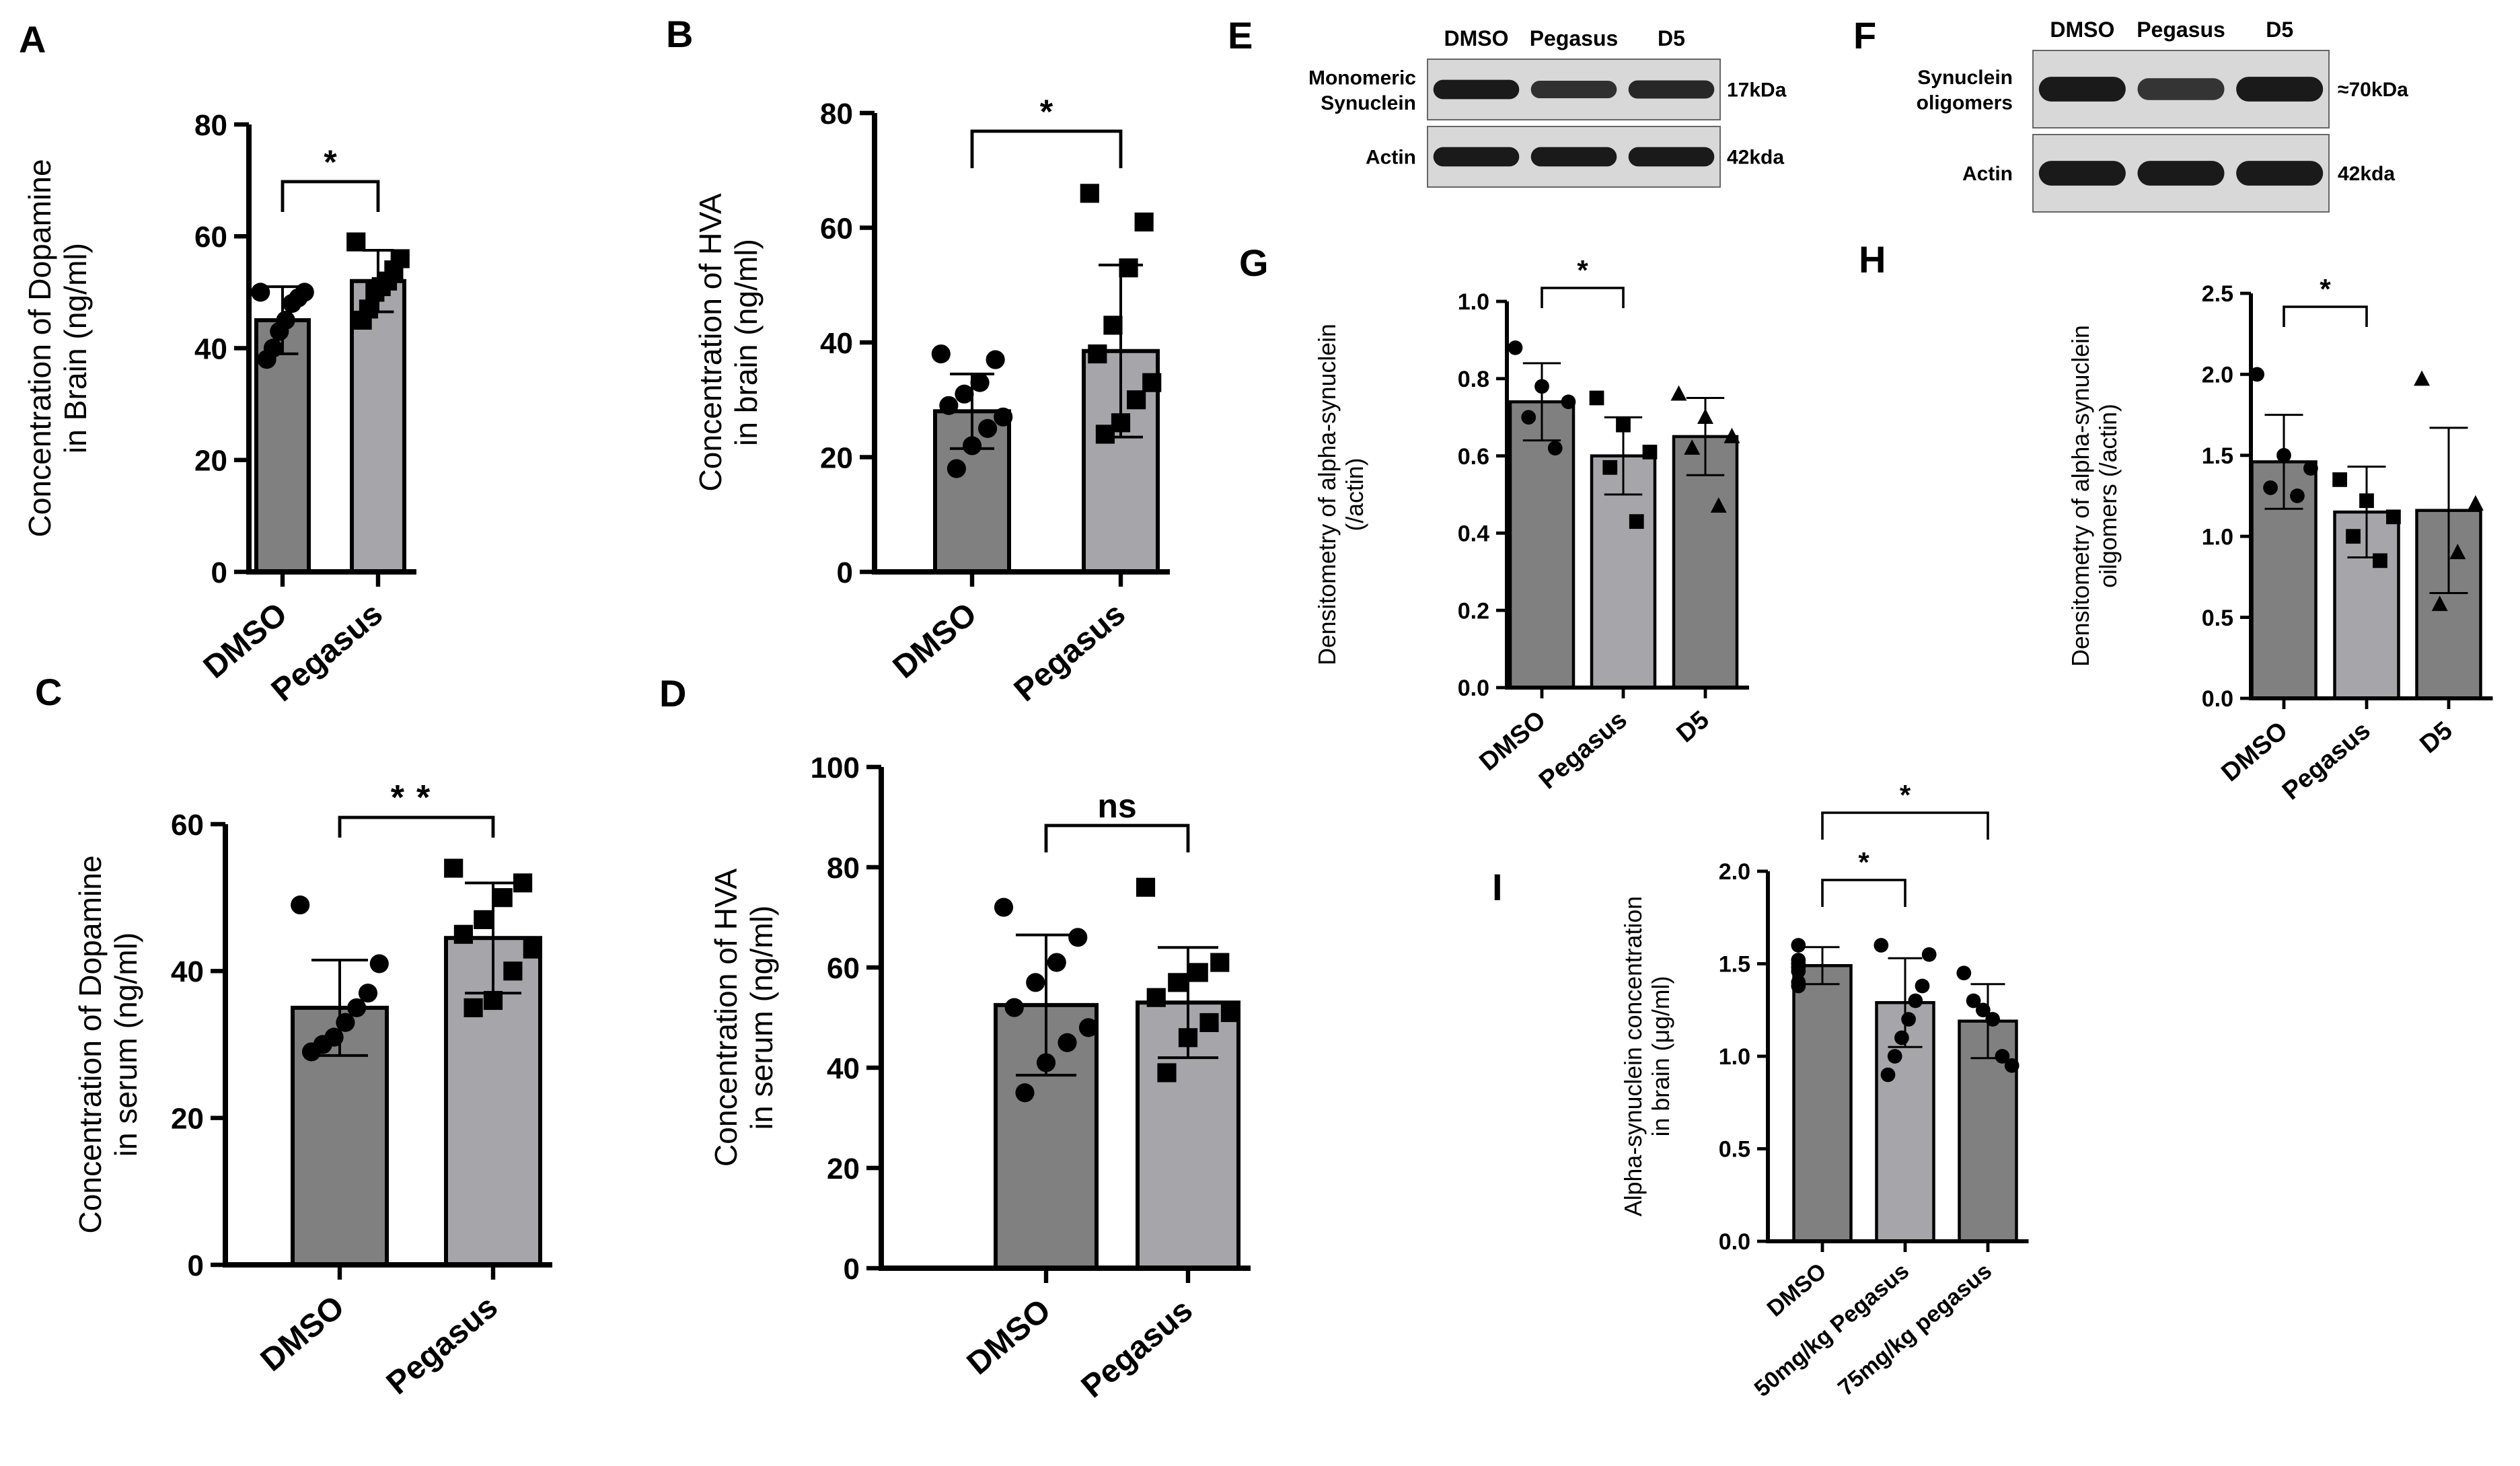 This screenshot has width=2520, height=1466. Describe the element at coordinates (1474, 611) in the screenshot. I see `y-tick-label: 0.2` at that location.